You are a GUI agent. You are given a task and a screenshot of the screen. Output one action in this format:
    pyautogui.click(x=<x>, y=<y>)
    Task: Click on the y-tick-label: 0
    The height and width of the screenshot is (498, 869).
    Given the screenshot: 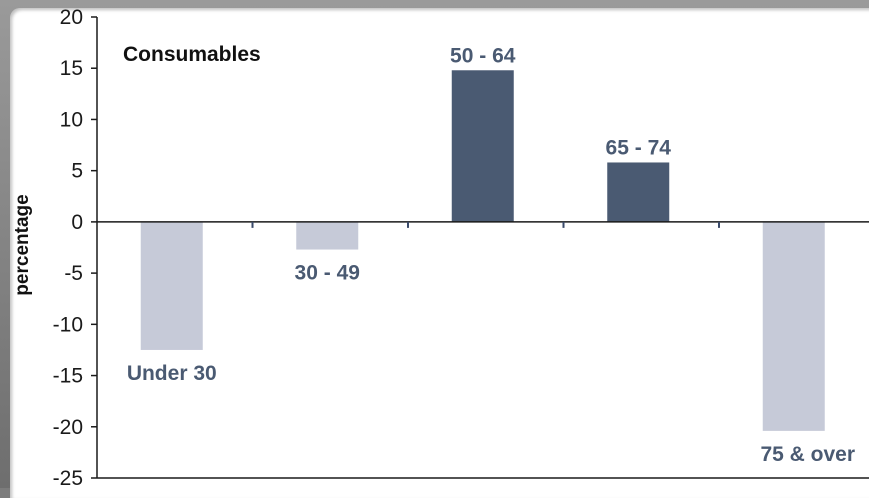 What is the action you would take?
    pyautogui.click(x=77, y=222)
    